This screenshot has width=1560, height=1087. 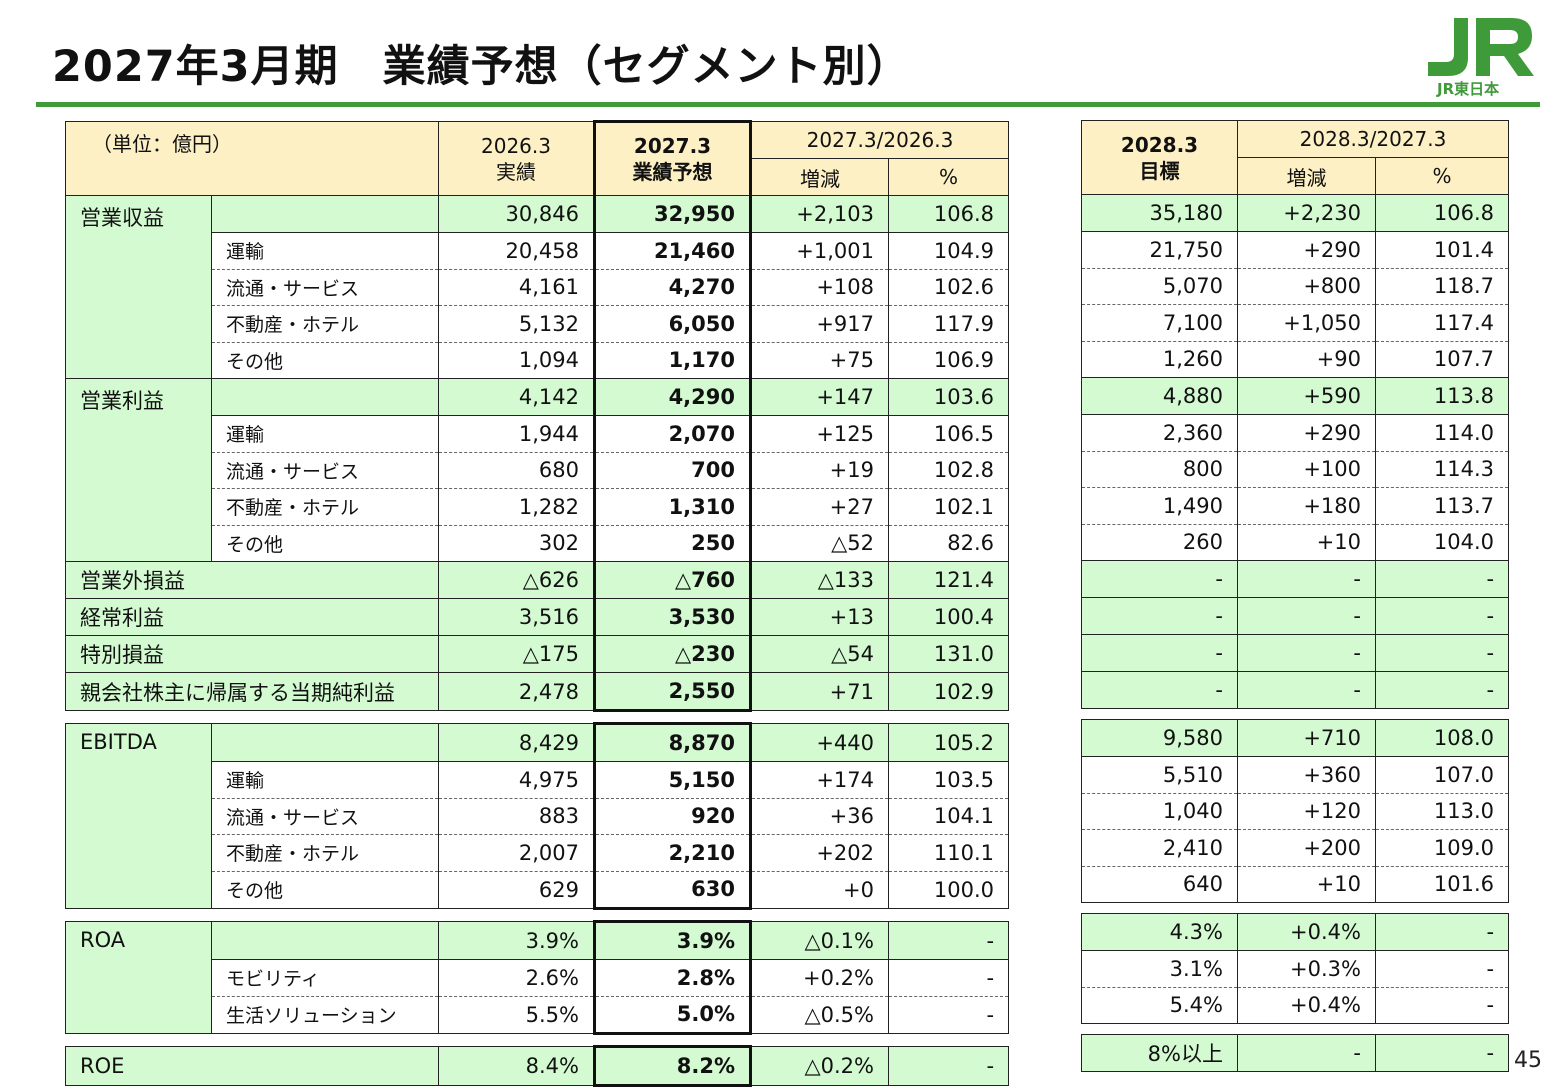 I want to click on value-pct: 106.5, so click(x=948, y=434).